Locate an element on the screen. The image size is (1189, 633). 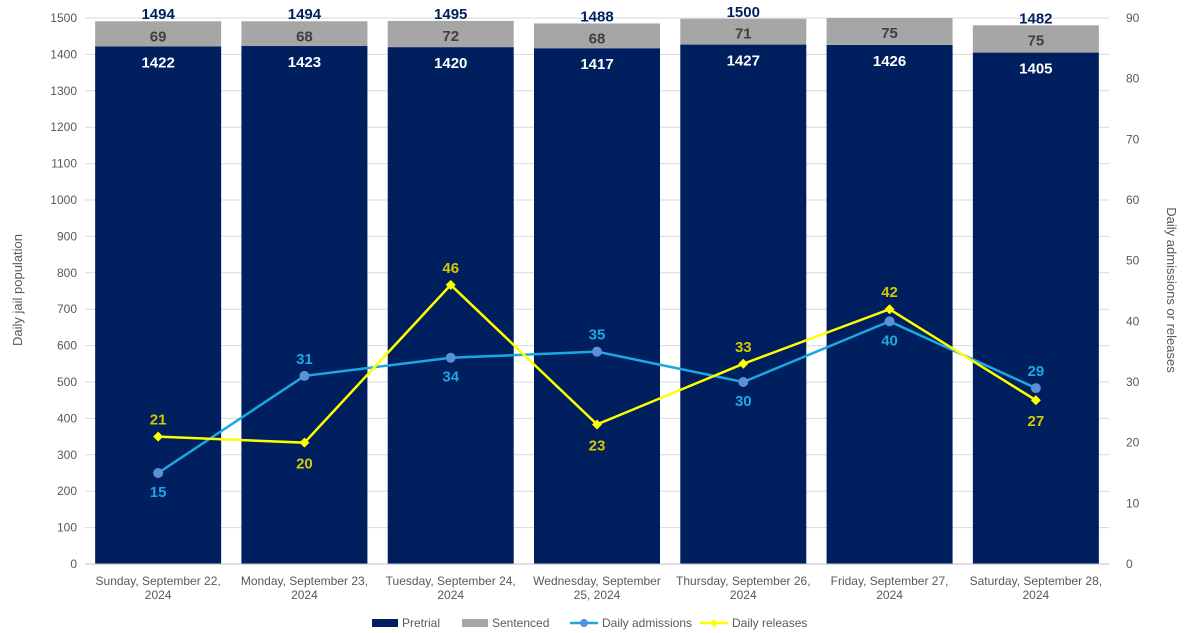
legend-swatch is located at coordinates (385, 623).